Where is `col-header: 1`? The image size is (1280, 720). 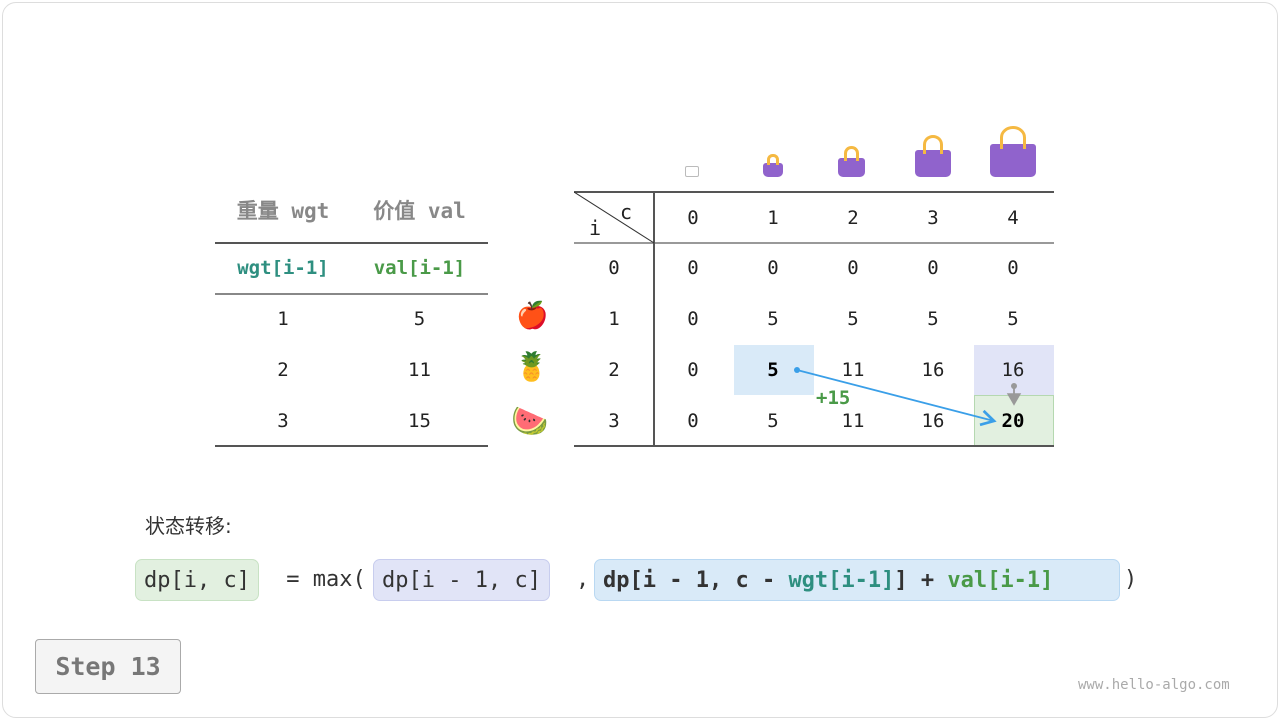 col-header: 1 is located at coordinates (773, 218).